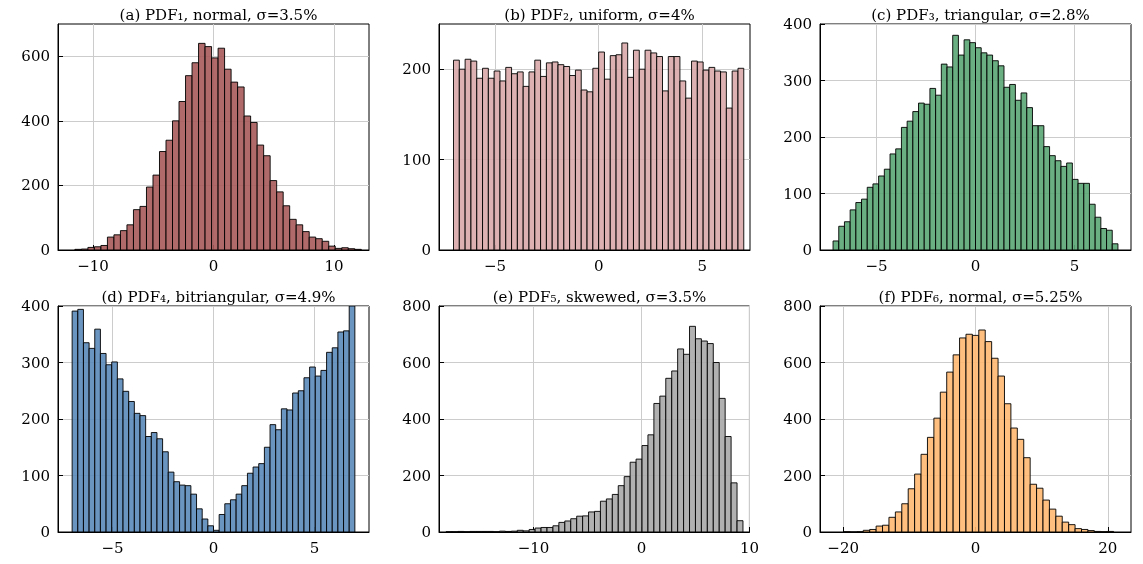 The height and width of the screenshot is (564, 1143). What do you see at coordinates (980, 296) in the screenshot?
I see `chart-title: (f) PDF₆, normal, σ=5.25%` at bounding box center [980, 296].